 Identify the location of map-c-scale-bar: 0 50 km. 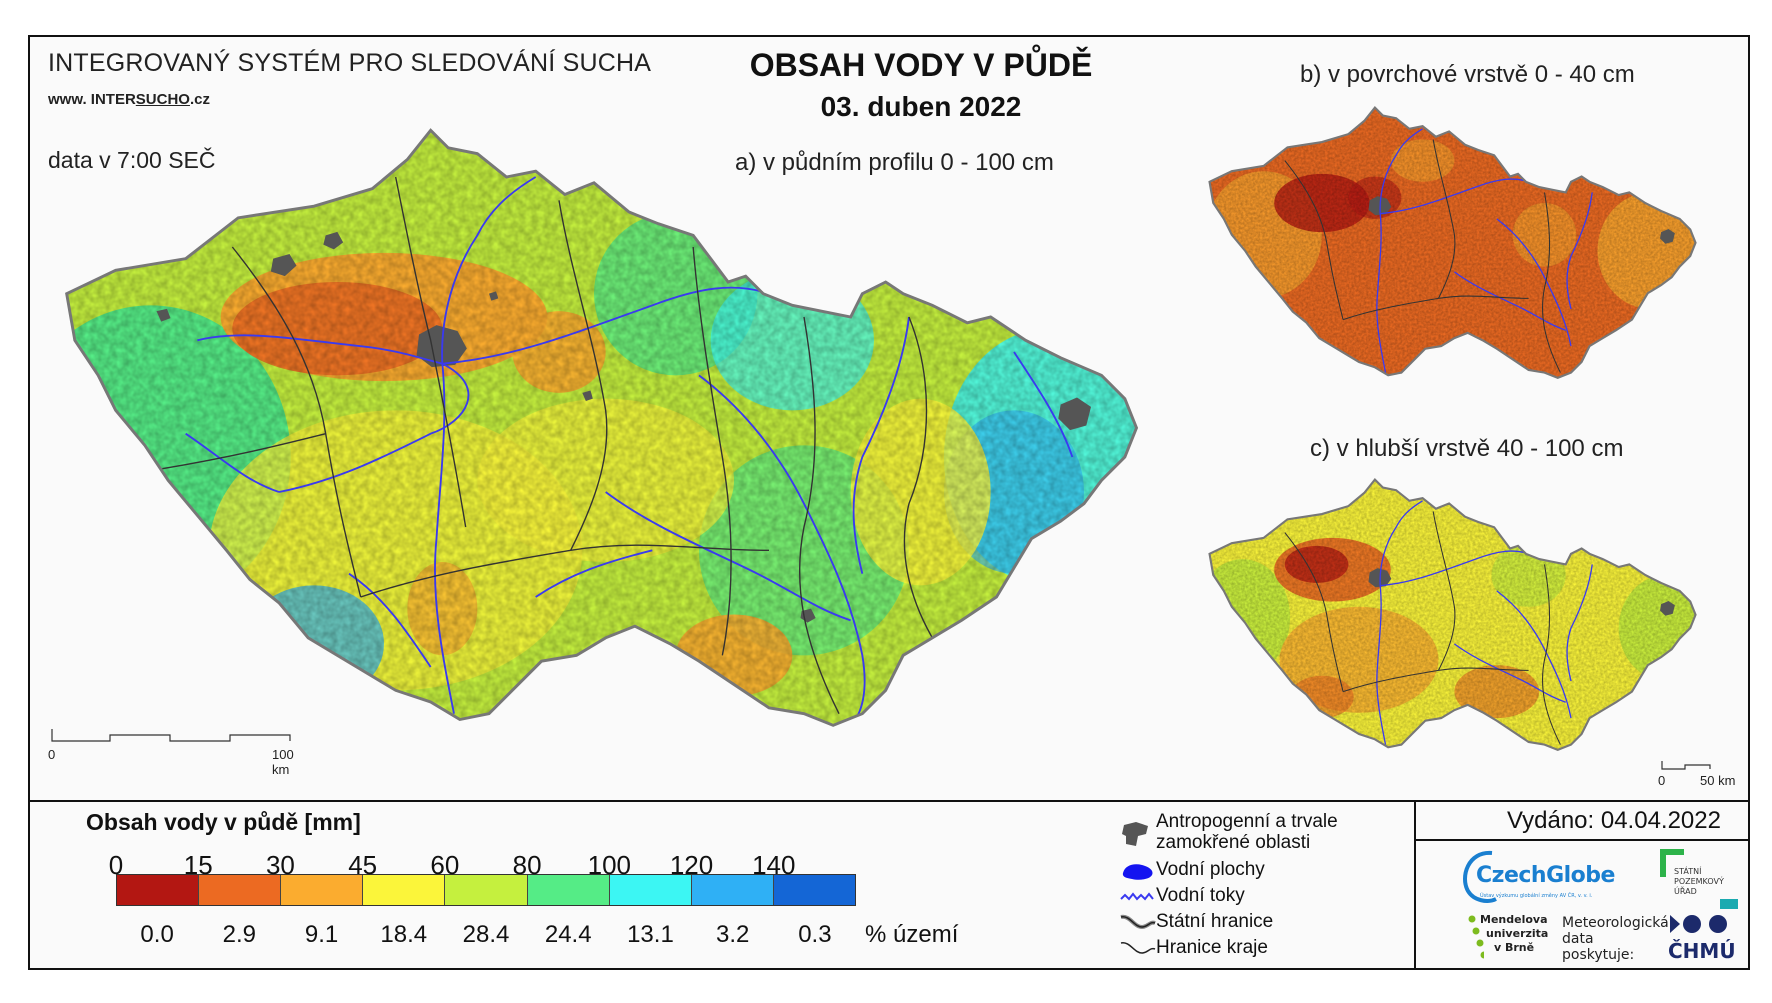
(1704, 779).